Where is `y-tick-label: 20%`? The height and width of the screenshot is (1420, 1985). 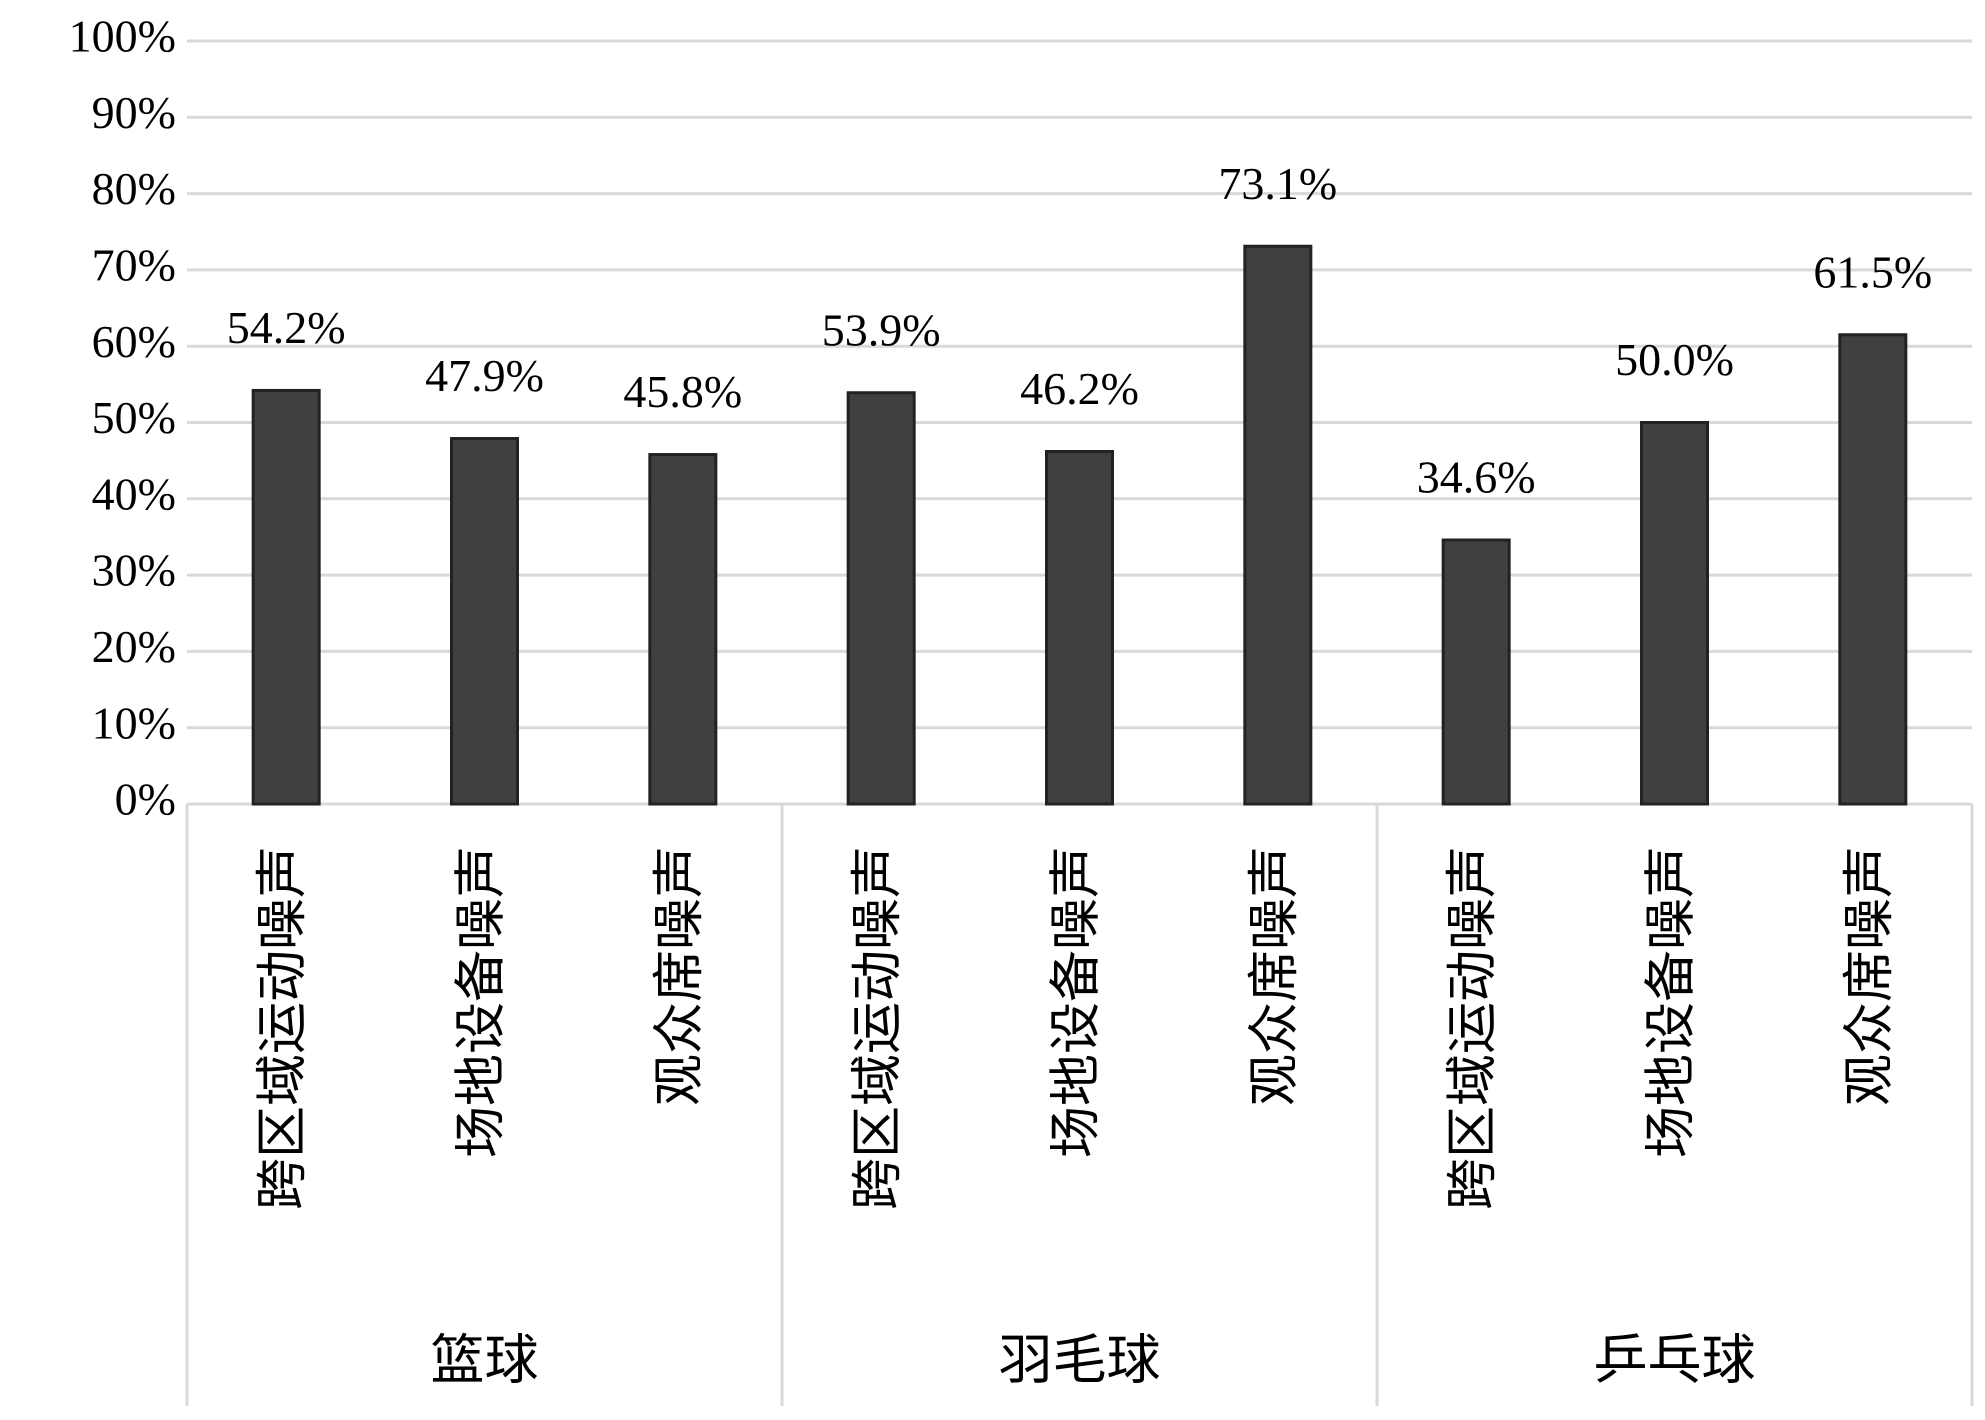
y-tick-label: 20% is located at coordinates (134, 646).